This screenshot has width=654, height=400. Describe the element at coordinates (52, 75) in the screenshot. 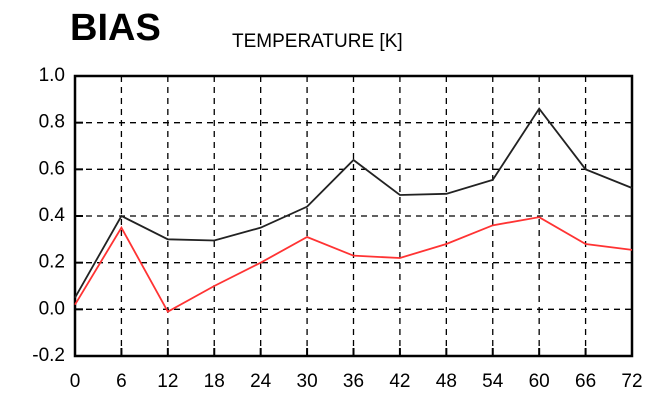

I see `y-tick-label: 1.0` at that location.